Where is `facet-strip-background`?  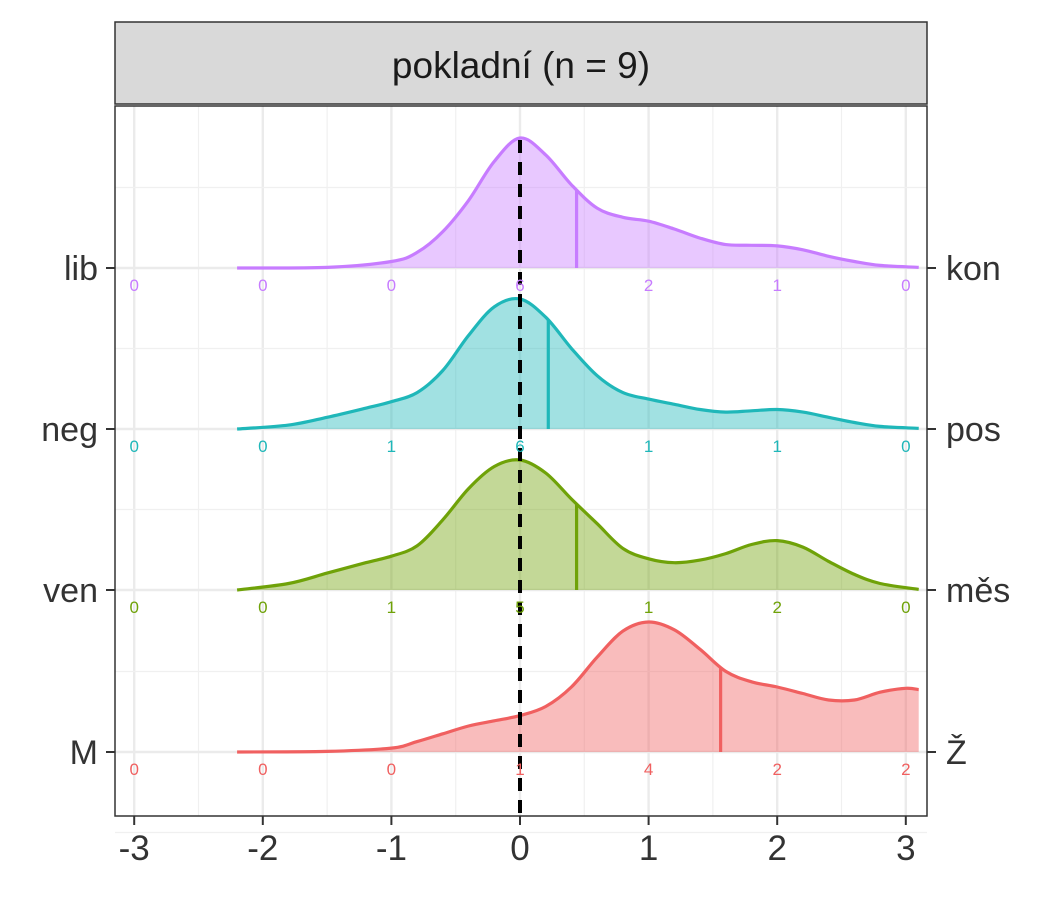
facet-strip-background is located at coordinates (521, 63).